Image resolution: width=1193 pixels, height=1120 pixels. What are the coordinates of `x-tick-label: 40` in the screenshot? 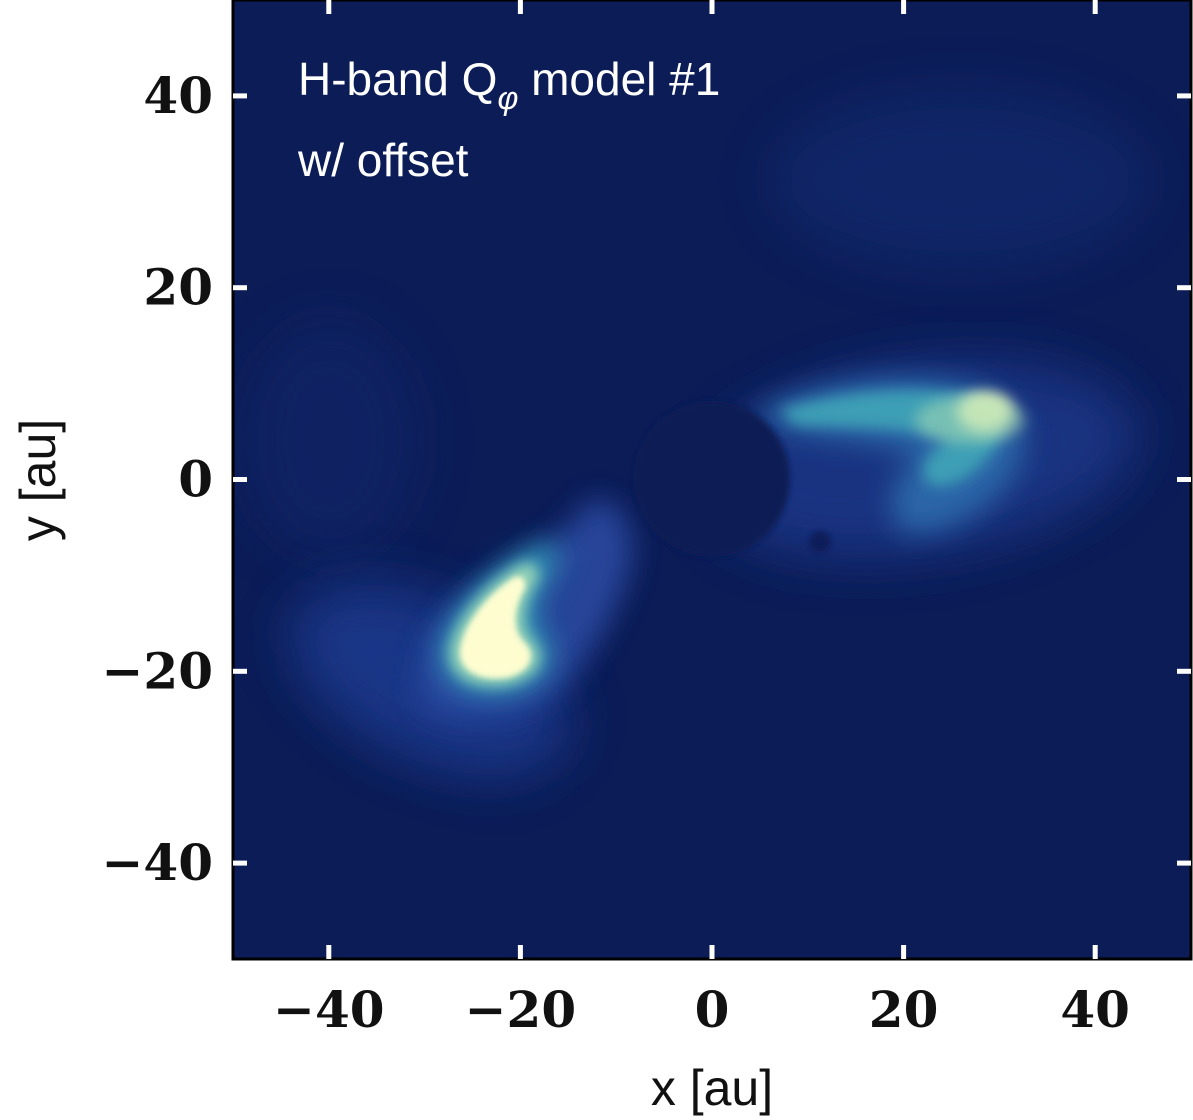 It's located at (1095, 1009).